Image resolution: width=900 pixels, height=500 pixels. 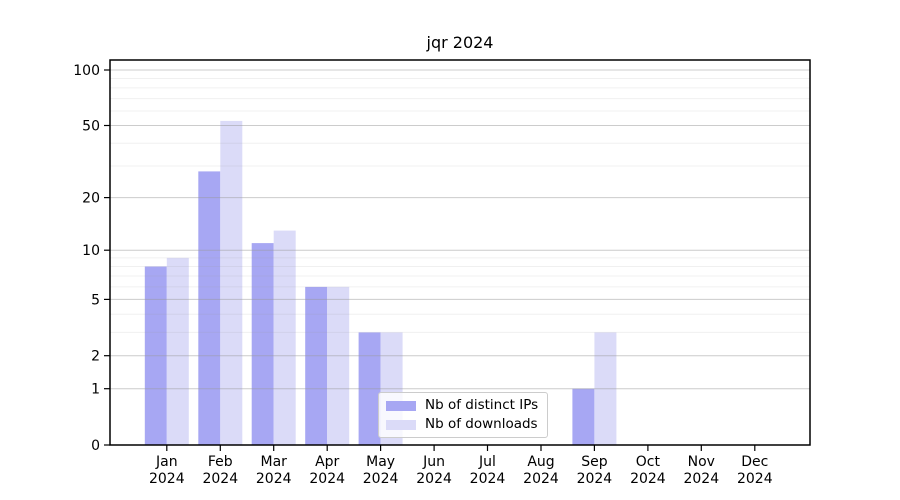 I want to click on x-tick-month: Sep, so click(x=594, y=462).